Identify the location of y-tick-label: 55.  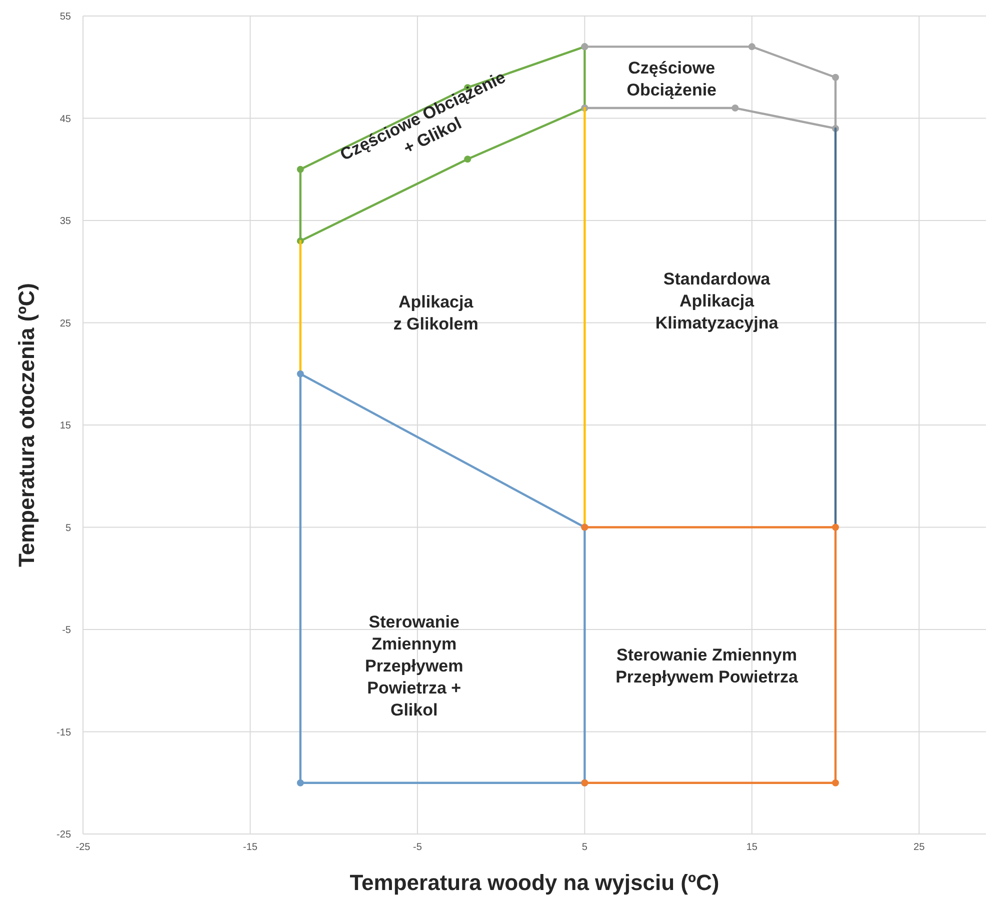
(66, 17).